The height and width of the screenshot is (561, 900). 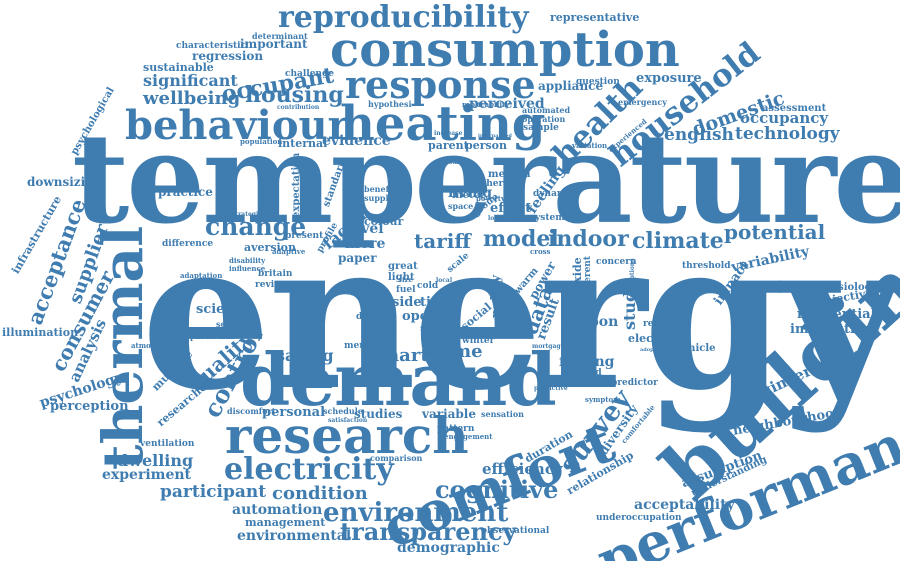 I want to click on word-electricity: electricity, so click(x=309, y=469).